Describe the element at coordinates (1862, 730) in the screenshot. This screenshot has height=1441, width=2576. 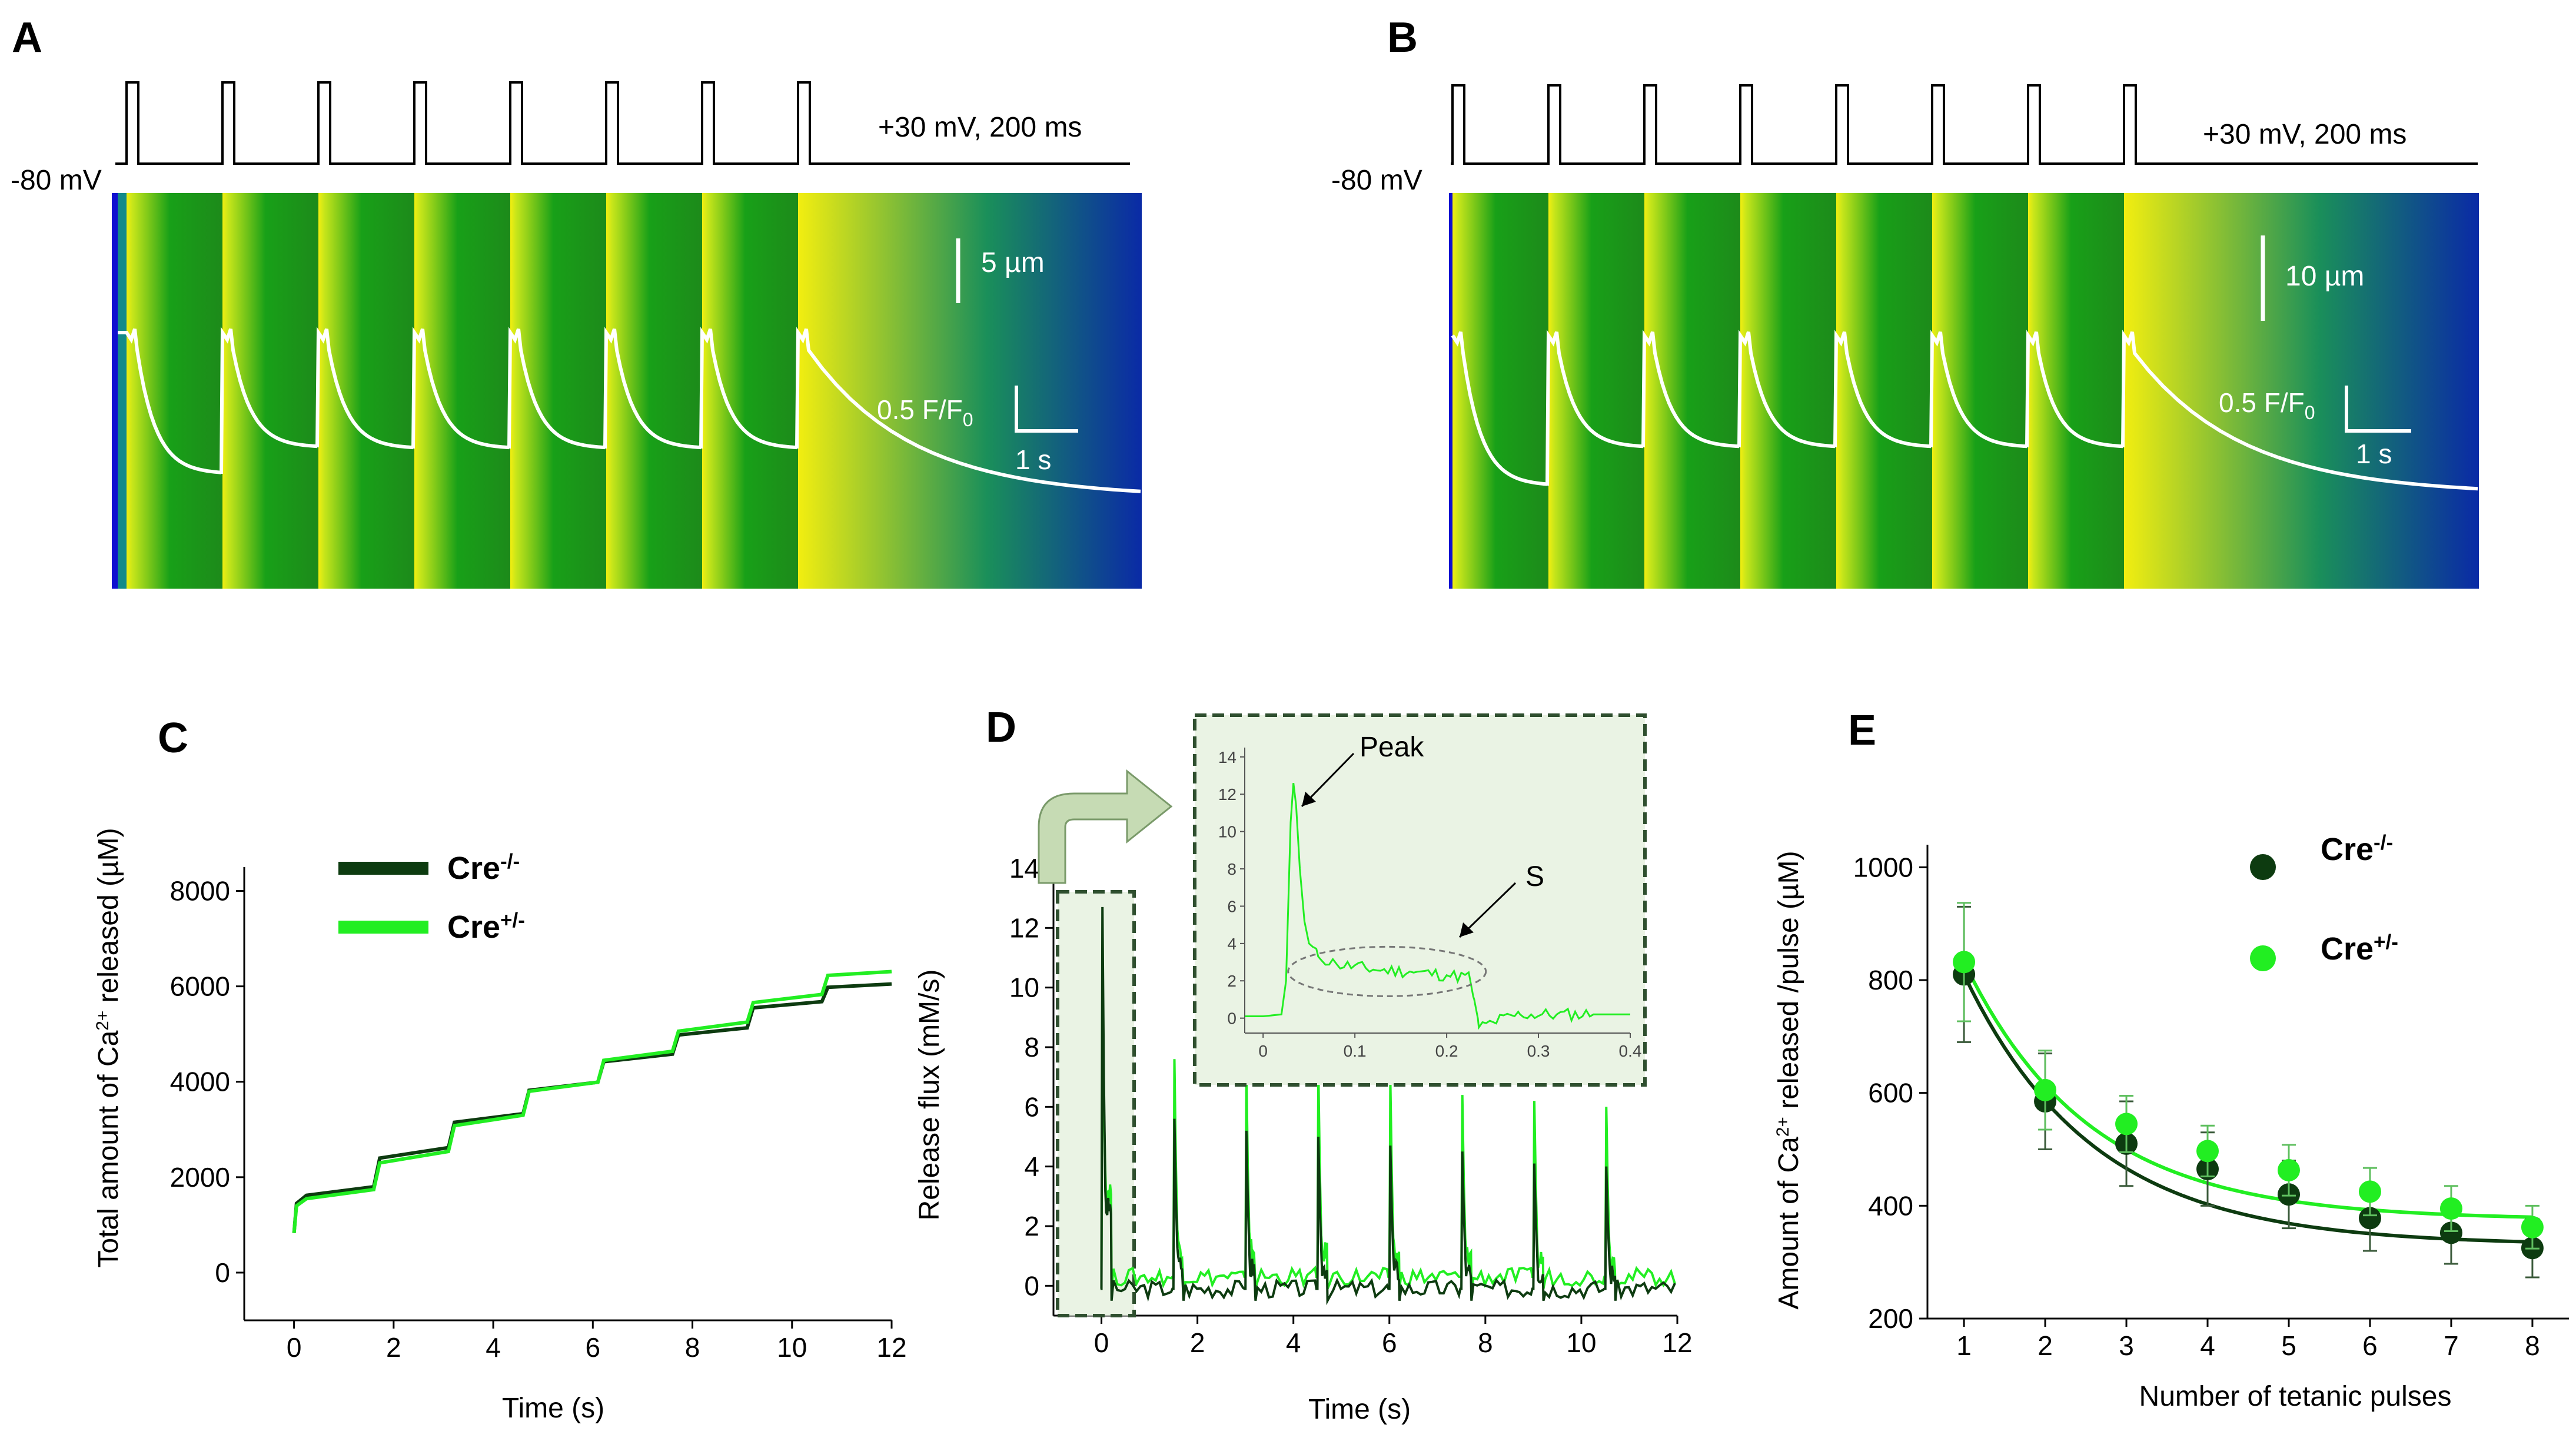
I see `panel-e-label: E` at that location.